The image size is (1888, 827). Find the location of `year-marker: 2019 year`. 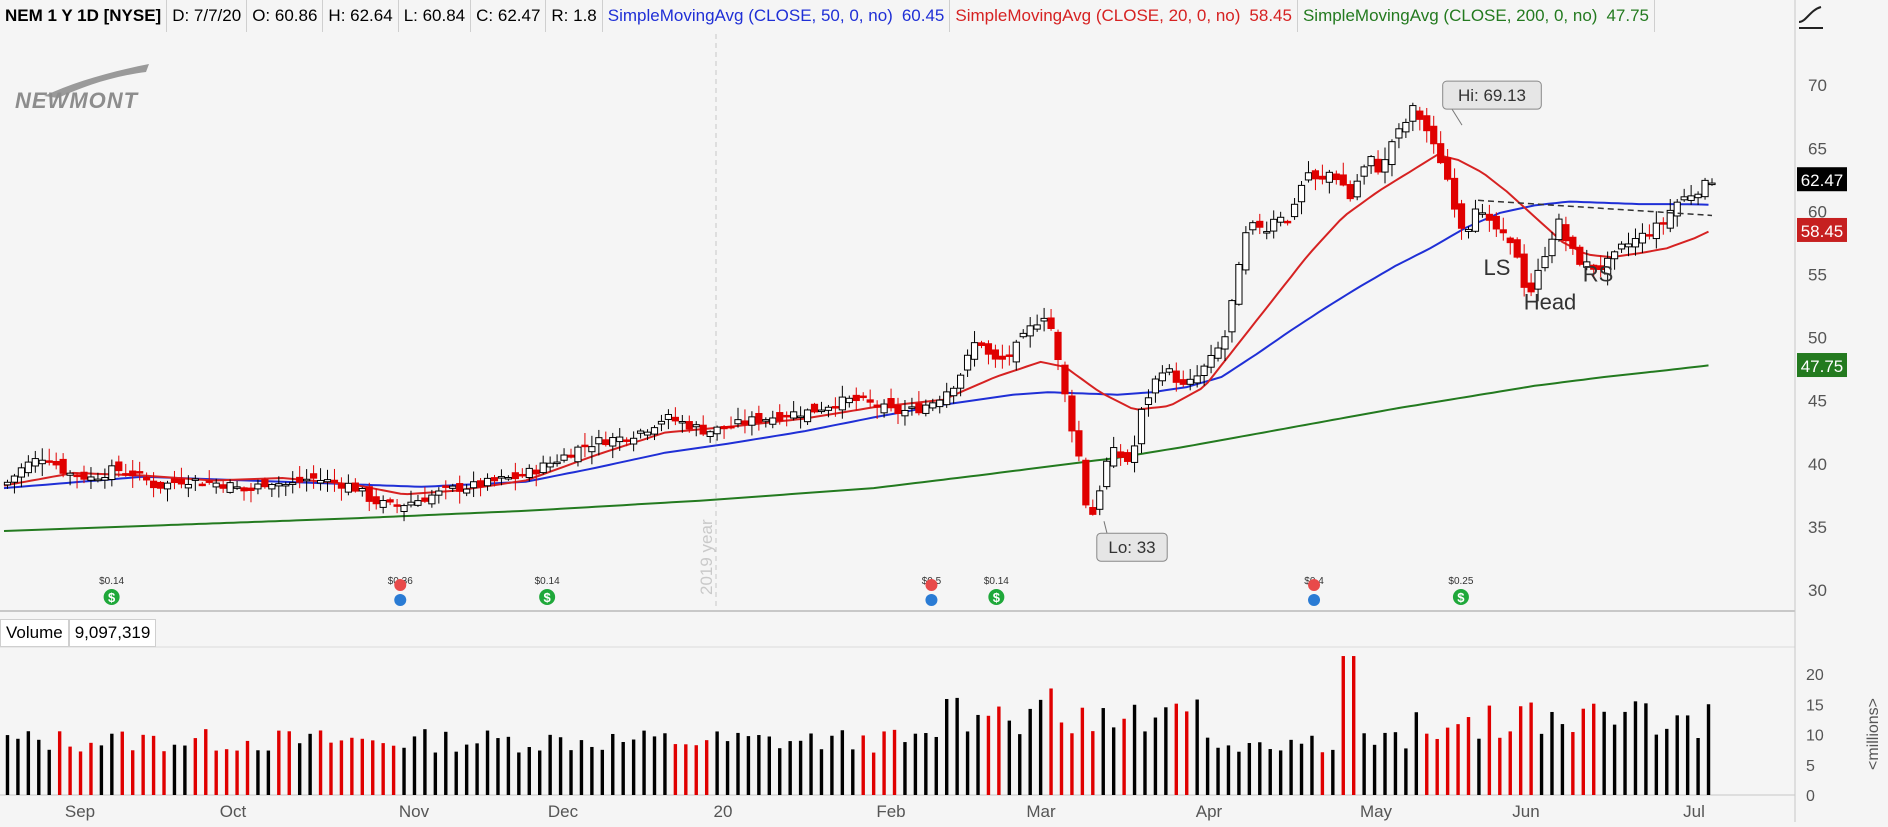

year-marker: 2019 year is located at coordinates (707, 321).